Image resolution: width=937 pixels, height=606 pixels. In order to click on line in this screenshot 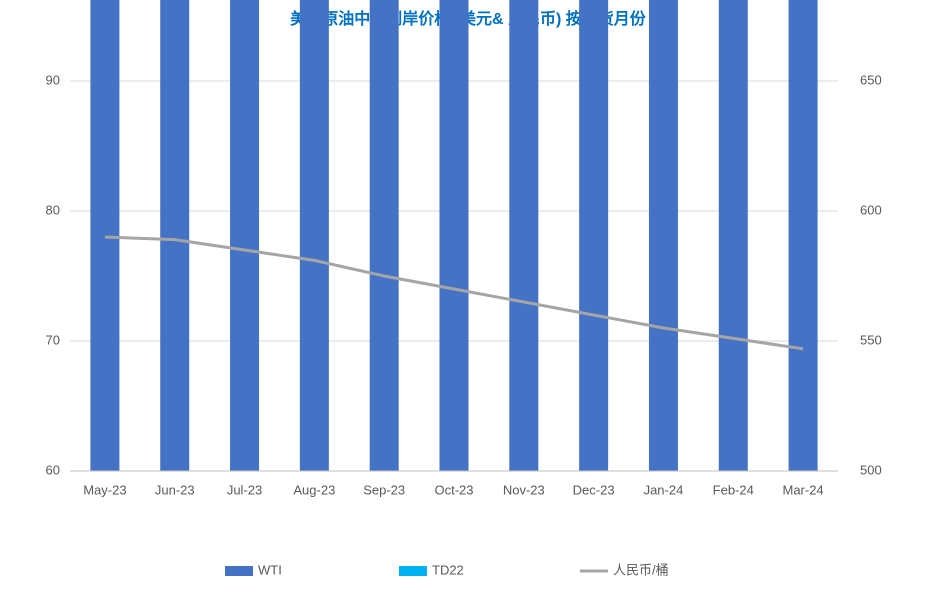, I will do `click(454, 293)`.